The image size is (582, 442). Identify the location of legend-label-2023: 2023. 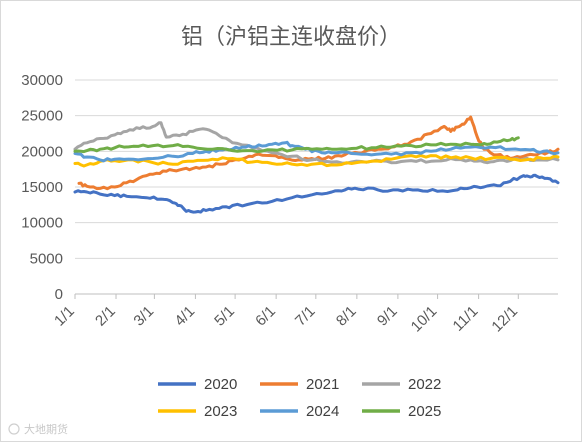
(220, 411).